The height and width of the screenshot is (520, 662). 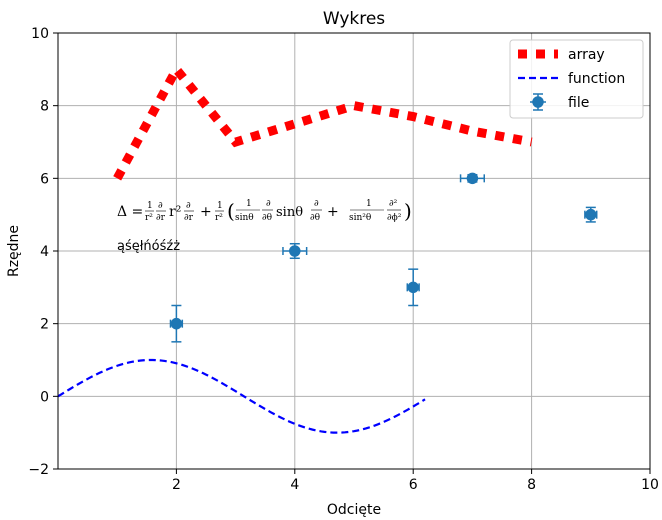 What do you see at coordinates (586, 55) in the screenshot?
I see `legend-label-array: array` at bounding box center [586, 55].